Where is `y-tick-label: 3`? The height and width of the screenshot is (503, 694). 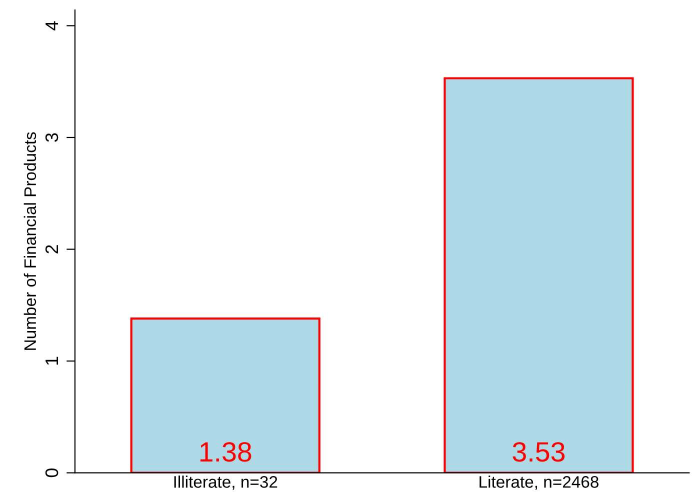 y-tick-label: 3 is located at coordinates (51, 137).